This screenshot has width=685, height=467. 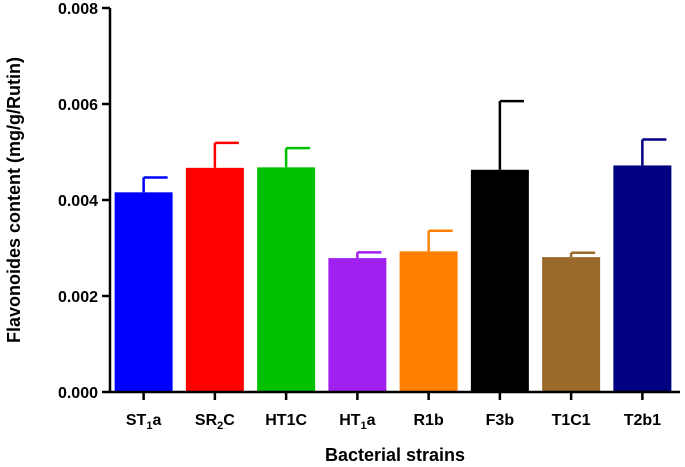 What do you see at coordinates (286, 420) in the screenshot?
I see `x-category-label: HT1C` at bounding box center [286, 420].